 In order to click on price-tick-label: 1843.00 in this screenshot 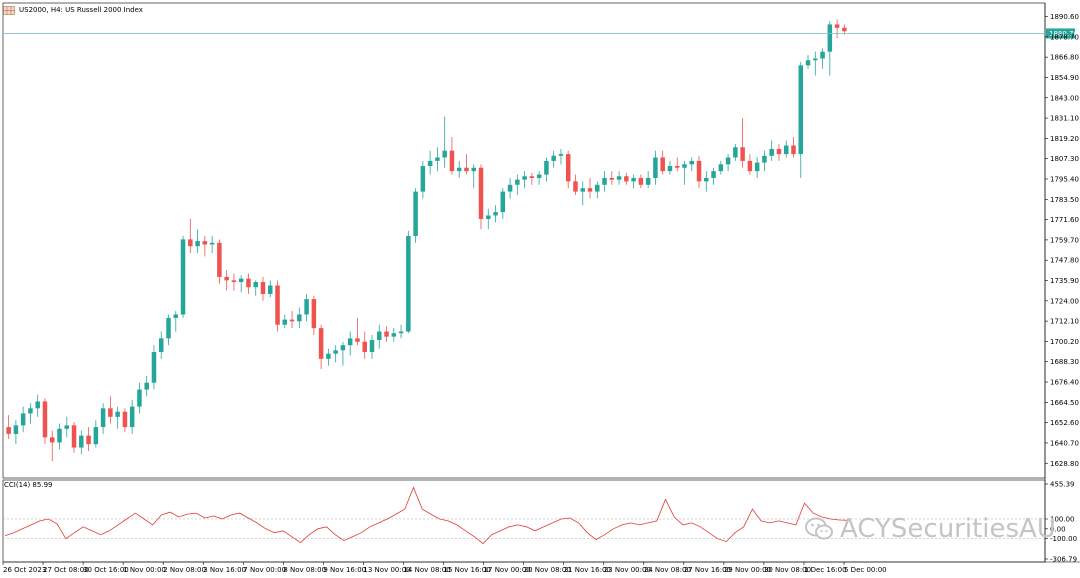, I will do `click(1064, 98)`.